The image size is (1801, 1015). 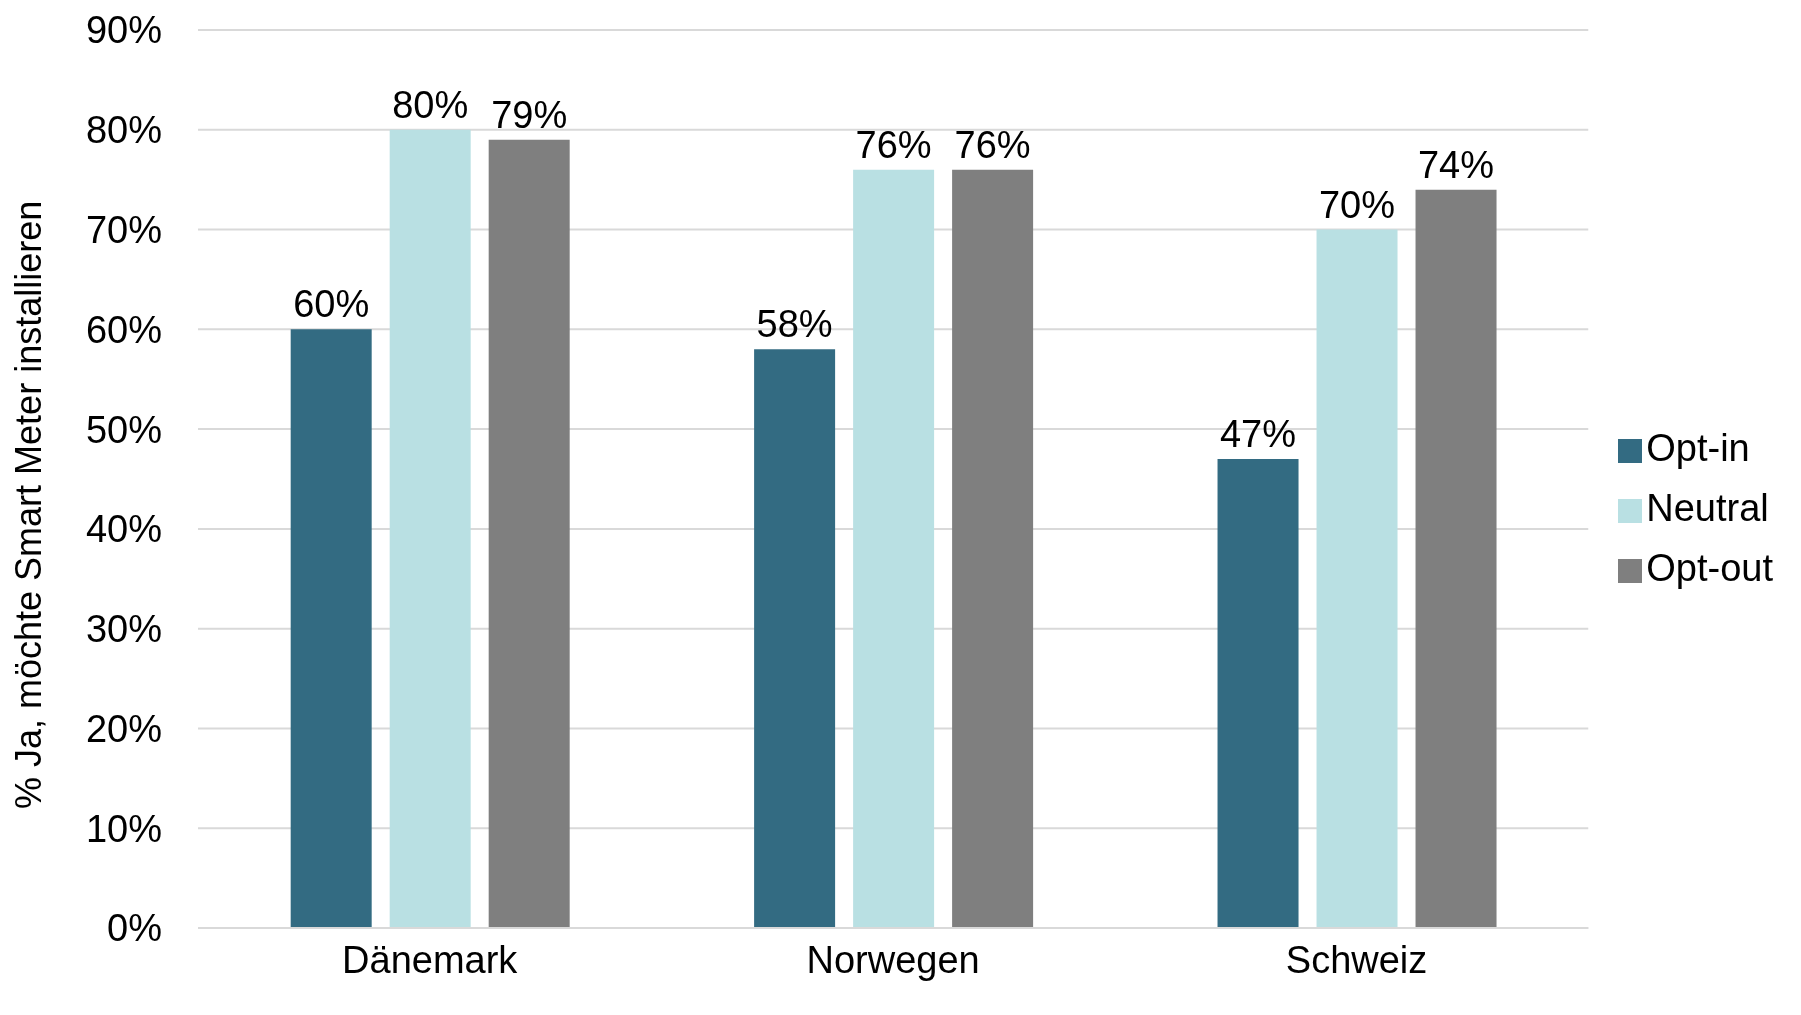 I want to click on y-tick-label: 40%, so click(x=123, y=529).